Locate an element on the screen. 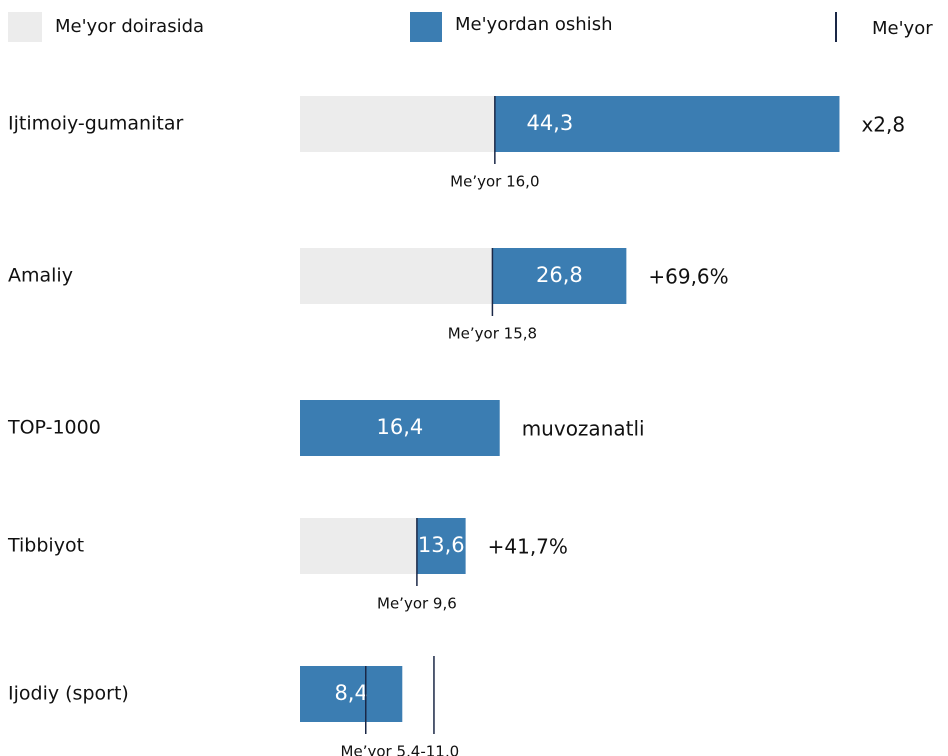  value-label: 26,8 is located at coordinates (559, 275).